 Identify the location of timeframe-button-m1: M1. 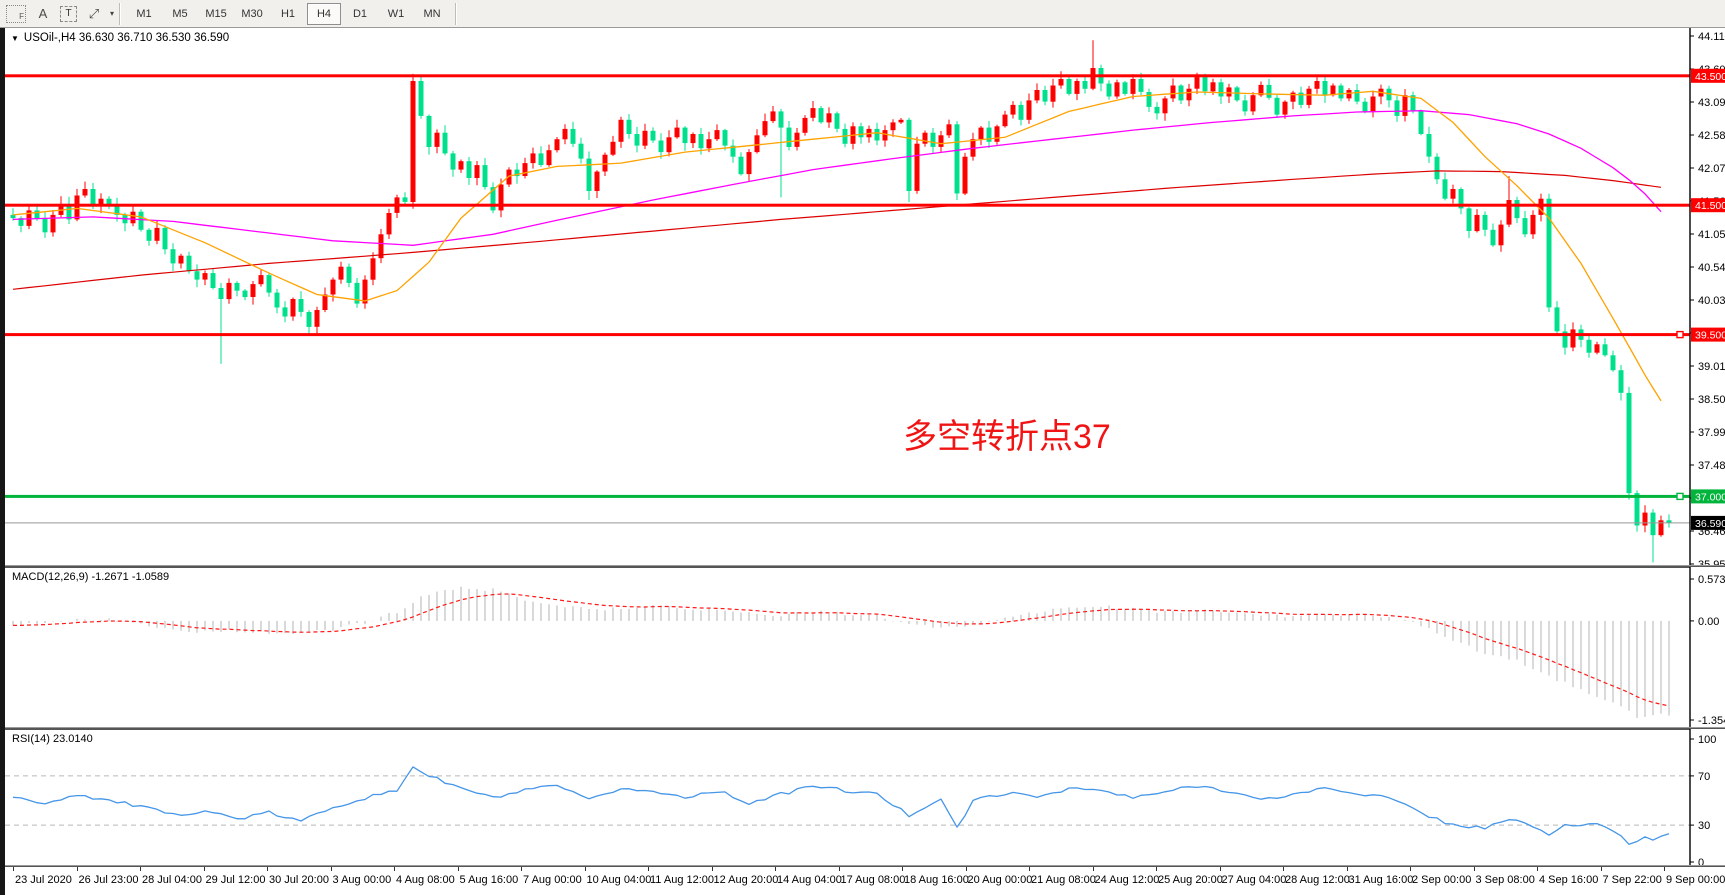
(144, 13).